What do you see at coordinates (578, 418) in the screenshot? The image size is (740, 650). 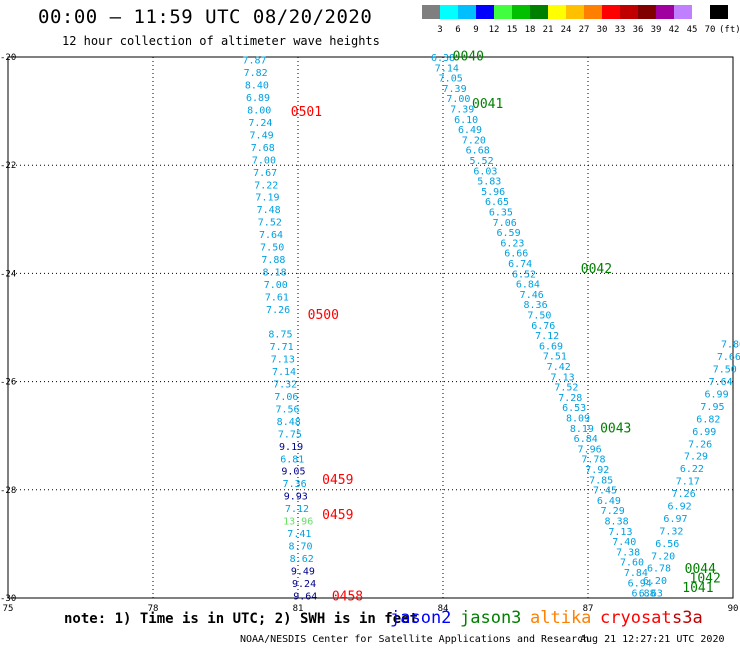 I see `wave-height-value: 8.09` at bounding box center [578, 418].